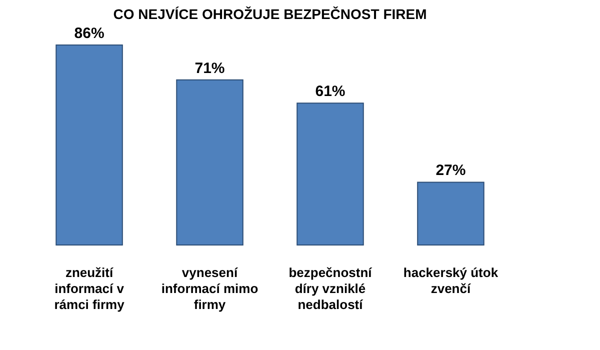 This screenshot has width=600, height=350. What do you see at coordinates (451, 280) in the screenshot?
I see `x-tick-label: hackerský útok zvenčí` at bounding box center [451, 280].